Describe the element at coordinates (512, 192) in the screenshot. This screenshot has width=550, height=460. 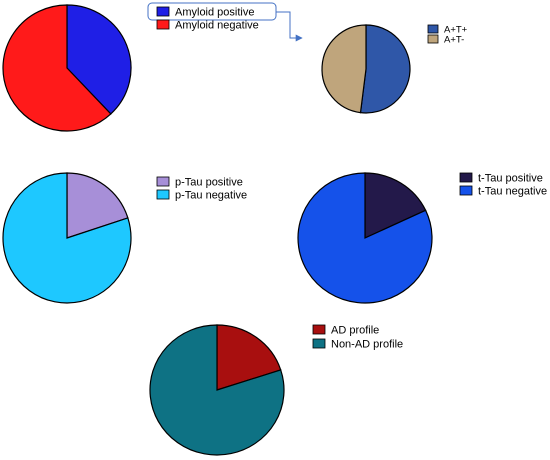
I see `legend-label-ttau-1: t-Tau negative` at that location.